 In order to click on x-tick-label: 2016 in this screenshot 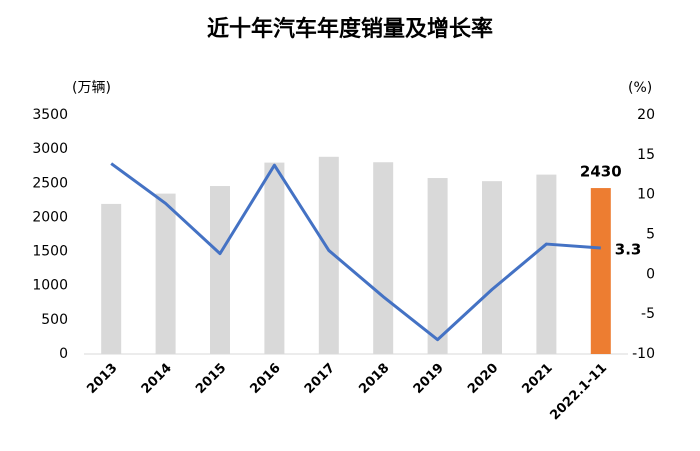, I will do `click(266, 379)`.